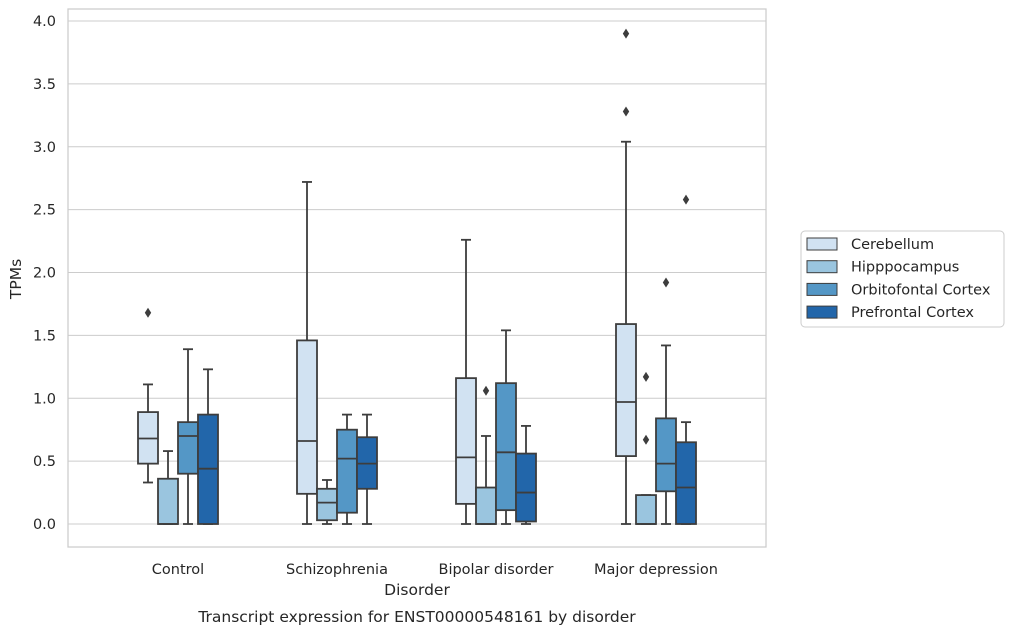 This screenshot has width=1014, height=634. What do you see at coordinates (656, 570) in the screenshot?
I see `x-tick-label: Major depression` at bounding box center [656, 570].